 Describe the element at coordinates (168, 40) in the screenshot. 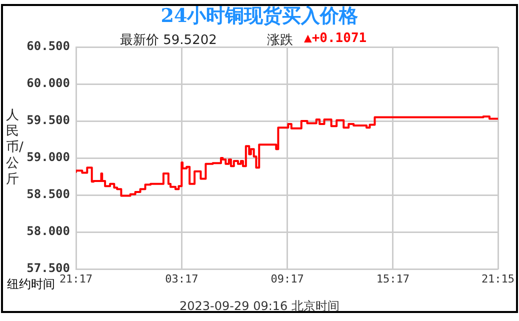

I see `chart-subtitle: 最新价 59.5202` at that location.